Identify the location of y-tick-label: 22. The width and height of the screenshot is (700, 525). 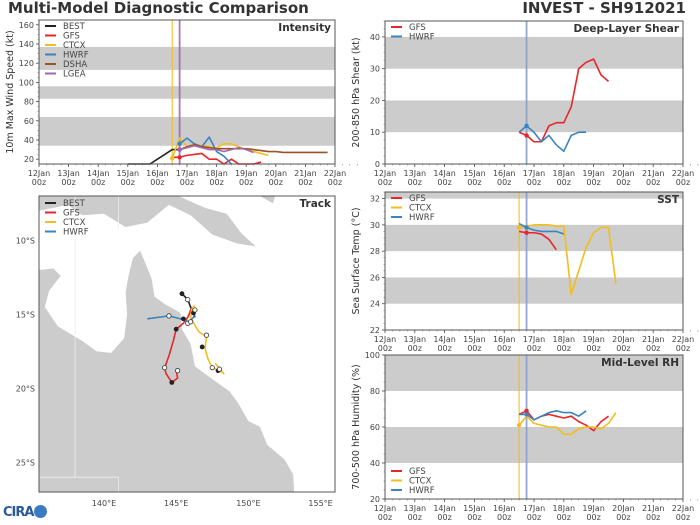
(375, 330).